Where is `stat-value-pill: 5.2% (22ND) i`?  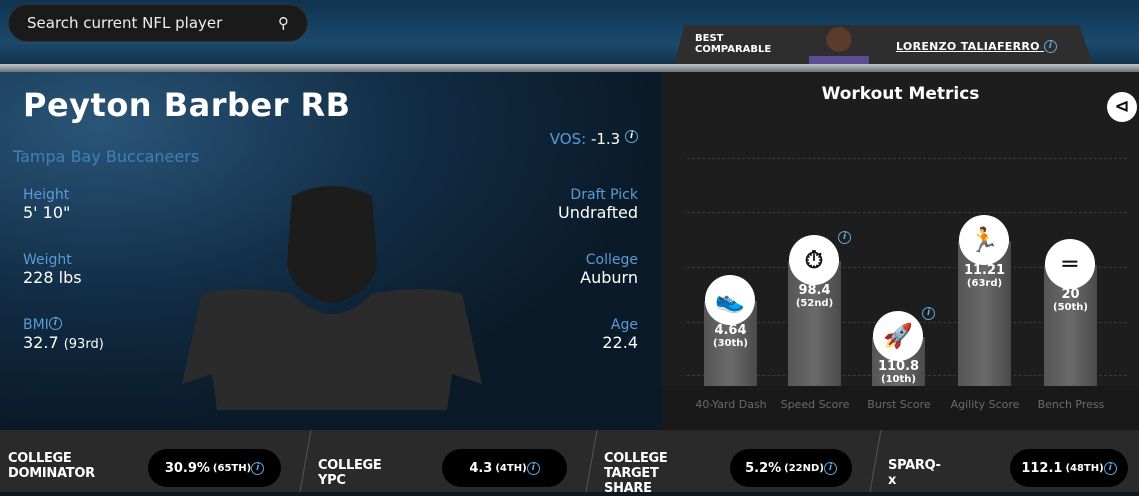
stat-value-pill: 5.2% (22ND) i is located at coordinates (791, 468).